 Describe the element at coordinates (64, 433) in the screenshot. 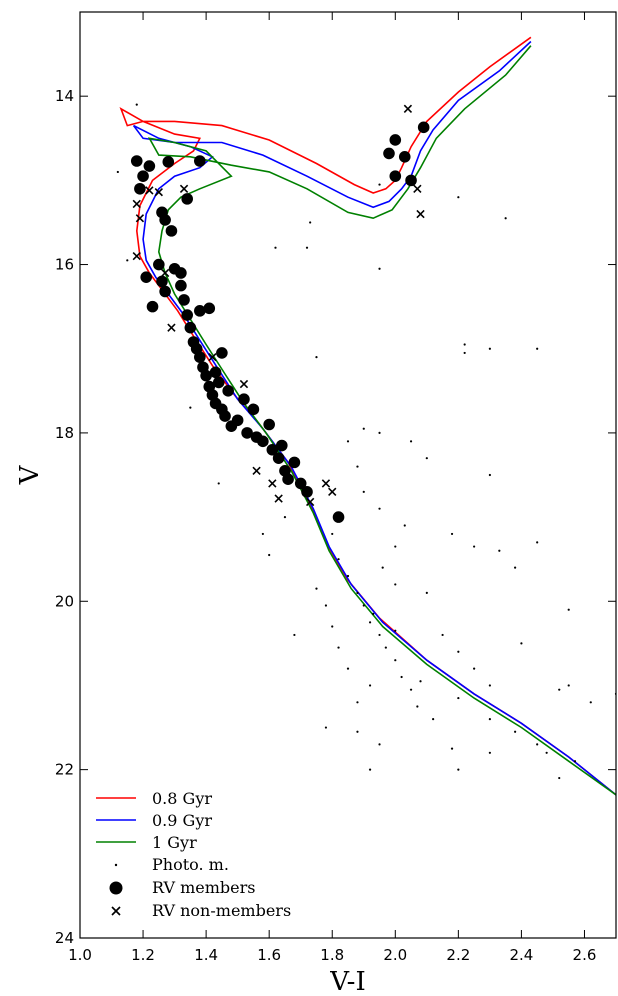

I see `y-tick-label: 18` at that location.